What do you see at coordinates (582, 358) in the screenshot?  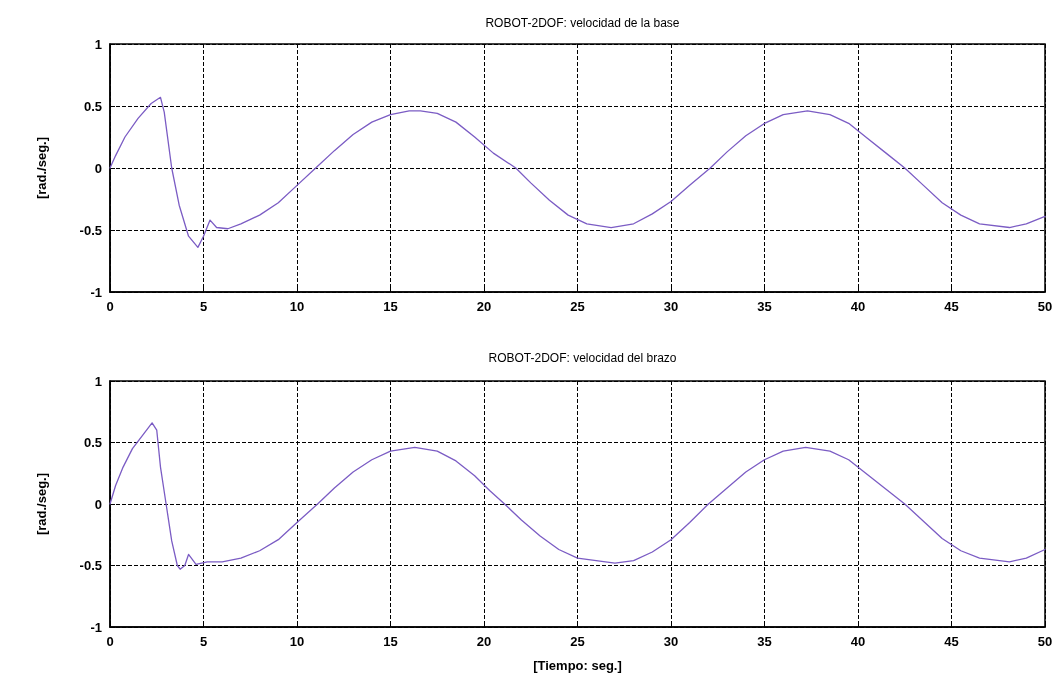 I see `chart-title: ROBOT-2DOF: velocidad del brazo` at bounding box center [582, 358].